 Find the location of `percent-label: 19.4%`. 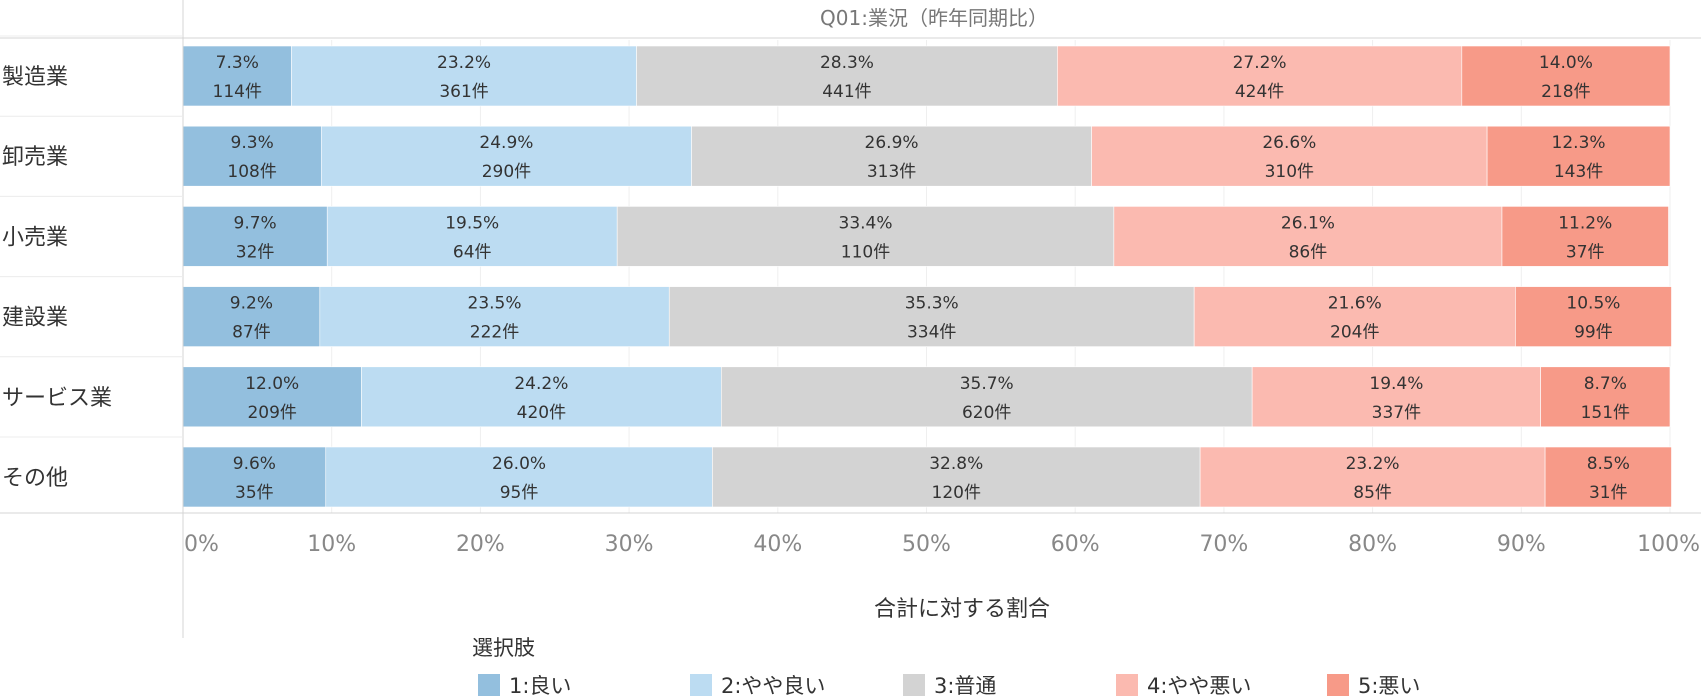

percent-label: 19.4% is located at coordinates (1396, 384).